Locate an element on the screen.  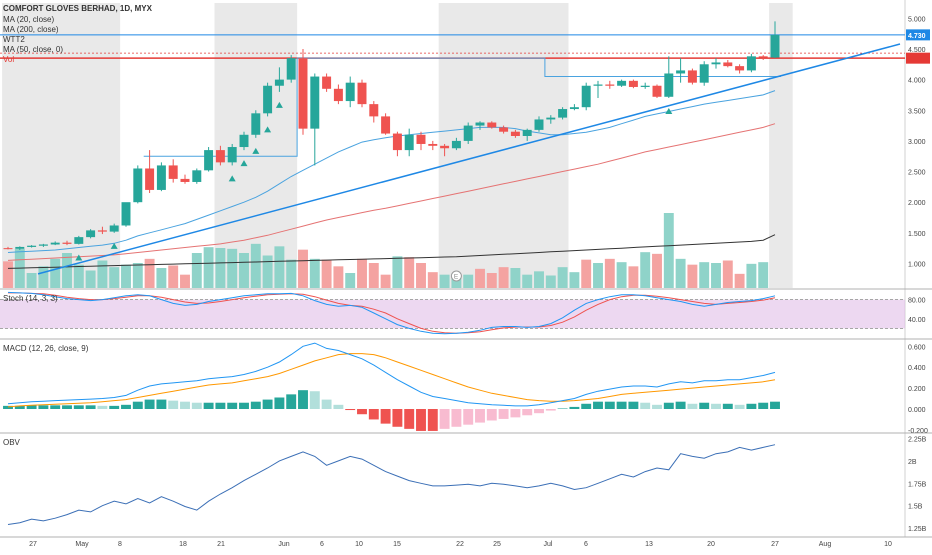
ma200-line is located at coordinates (391, 251).